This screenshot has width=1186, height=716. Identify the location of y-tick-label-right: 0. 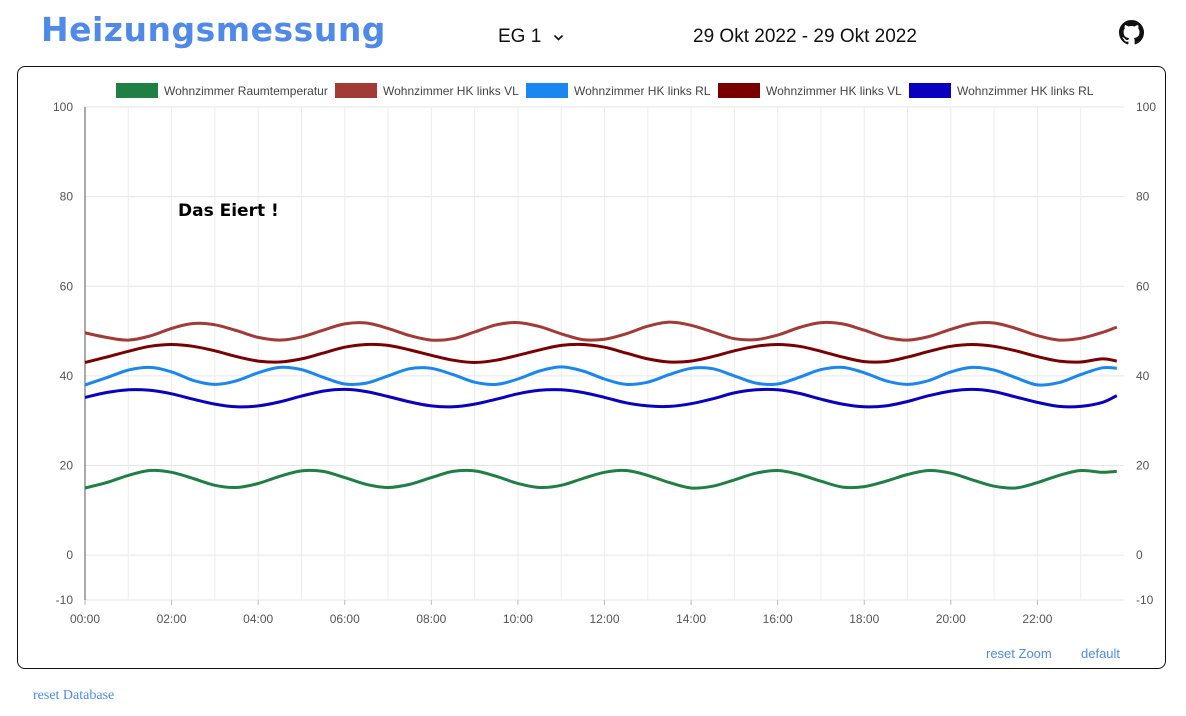
(1139, 555).